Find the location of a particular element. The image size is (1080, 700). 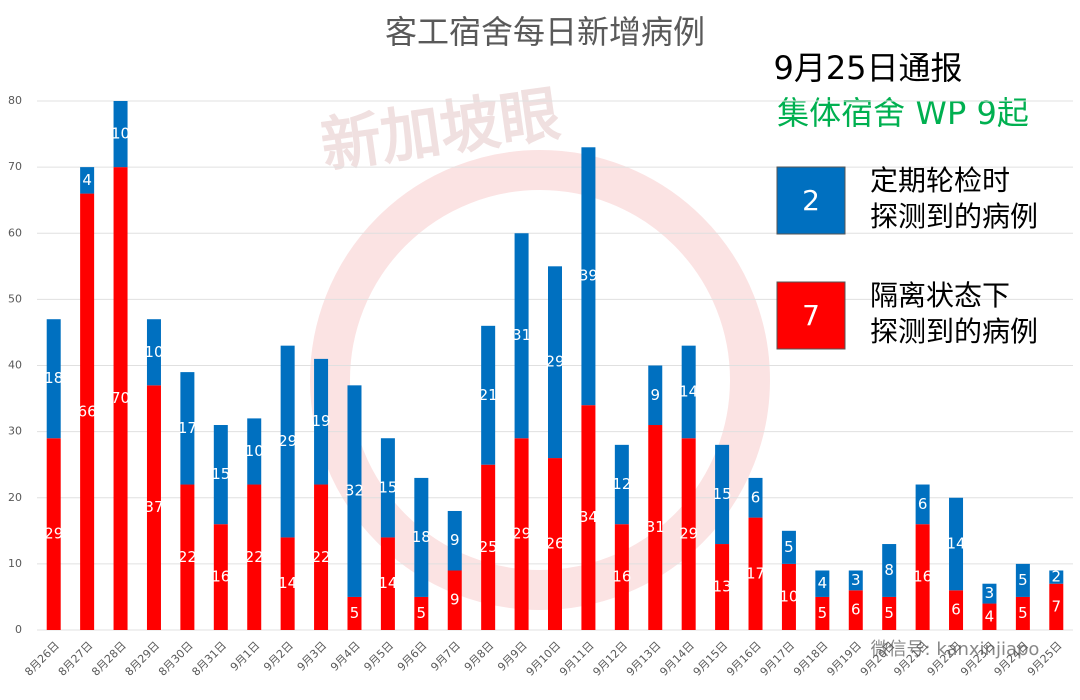

x-tick-label: 9月14日 is located at coordinates (677, 659).